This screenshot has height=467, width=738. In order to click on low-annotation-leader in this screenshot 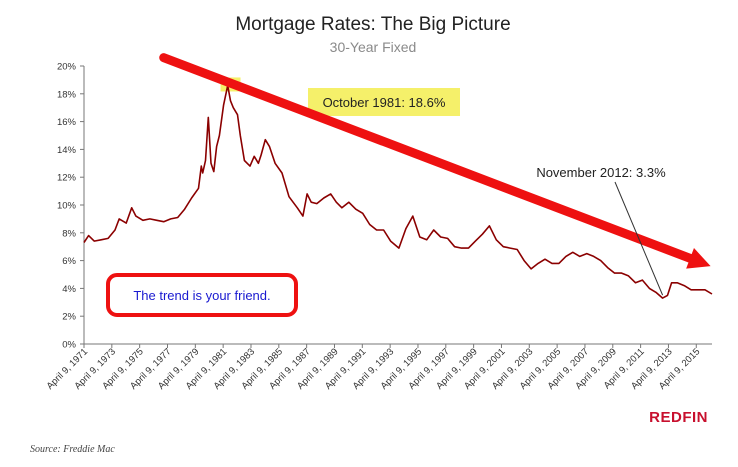, I will do `click(639, 238)`.